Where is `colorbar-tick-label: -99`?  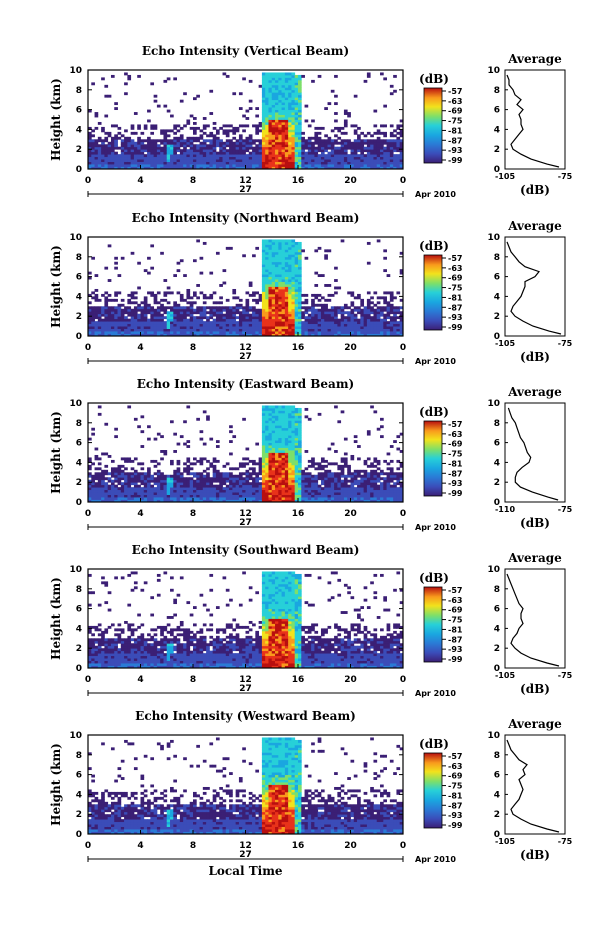
colorbar-tick-label: -99 is located at coordinates (455, 327).